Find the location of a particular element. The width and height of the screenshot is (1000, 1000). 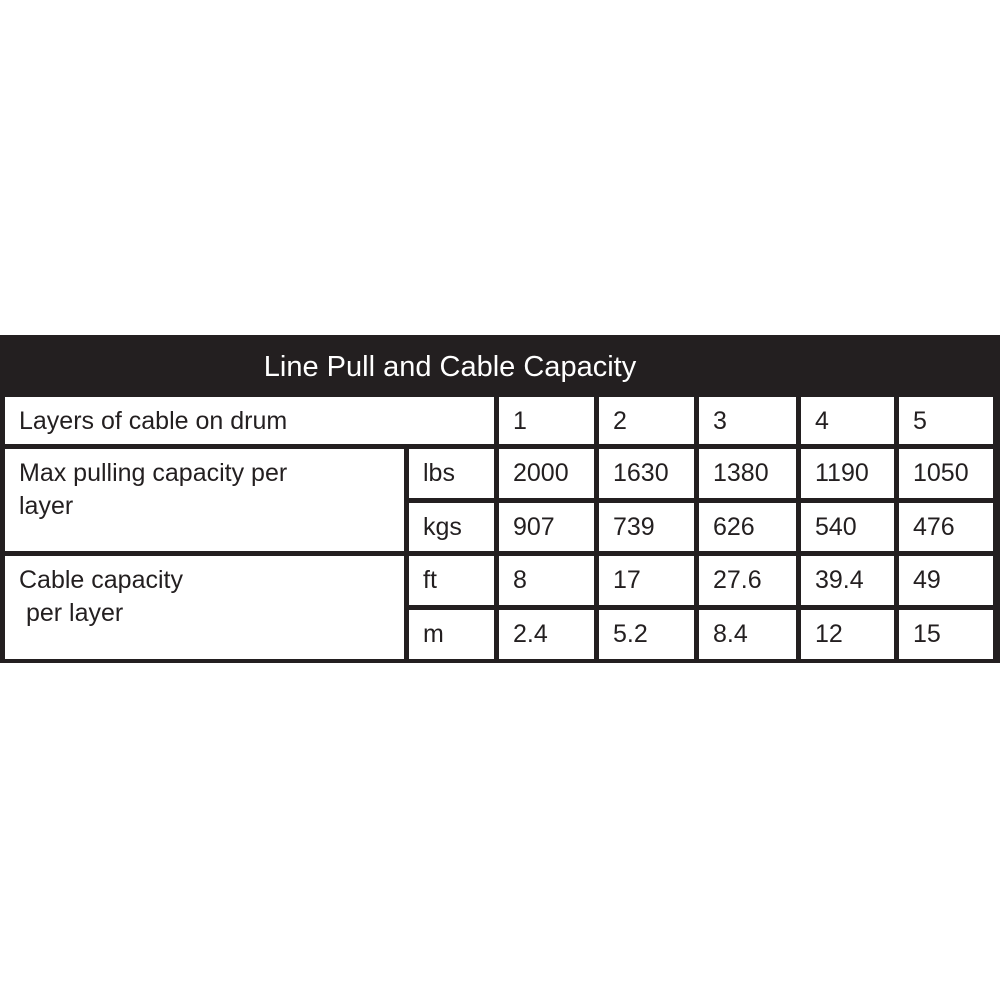

row-label: Max pulling capacity per layer is located at coordinates (204, 500).